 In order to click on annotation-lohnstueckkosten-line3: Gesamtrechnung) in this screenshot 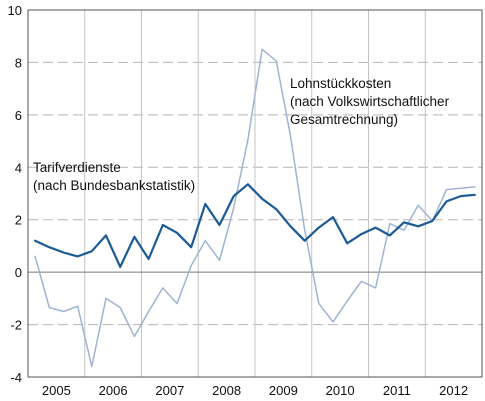, I will do `click(344, 119)`.